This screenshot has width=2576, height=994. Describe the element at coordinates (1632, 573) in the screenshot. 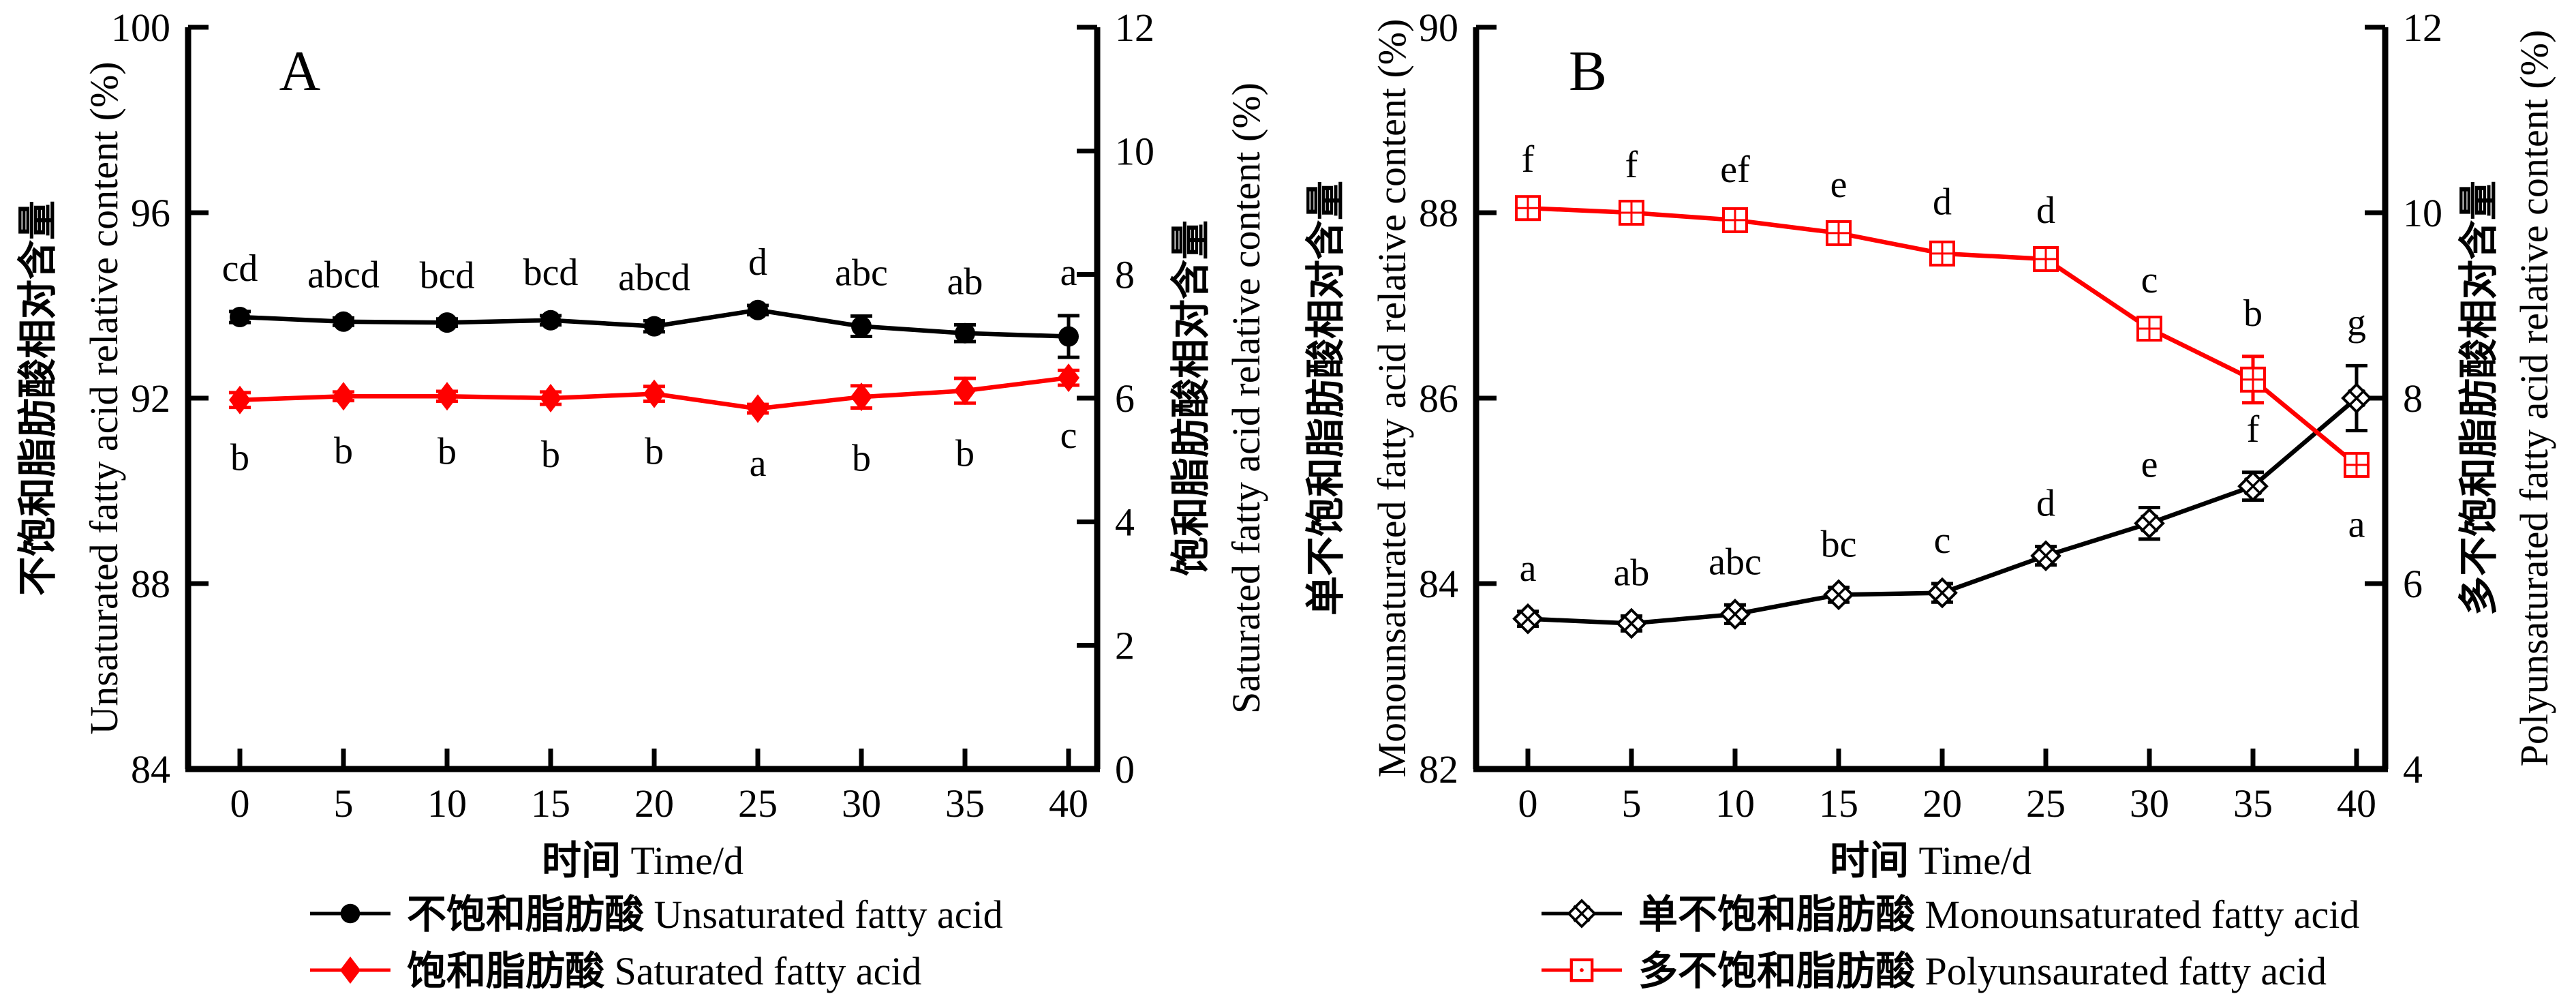

I see `sig-letter-monounsaturated-5: ab` at that location.